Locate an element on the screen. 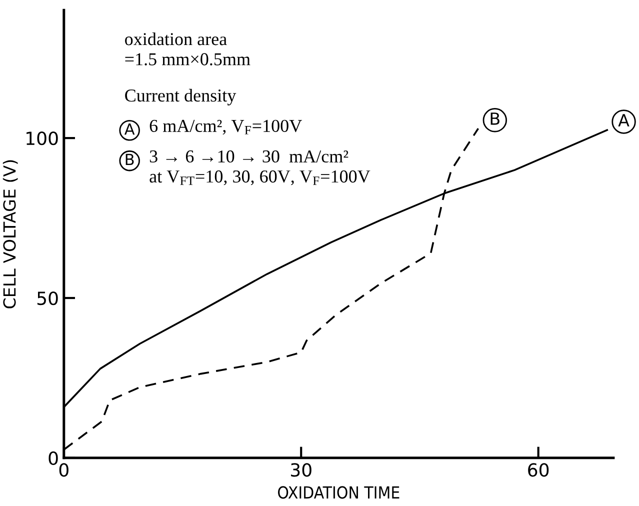 The image size is (639, 506). x-tick-label: 0 is located at coordinates (63, 470).